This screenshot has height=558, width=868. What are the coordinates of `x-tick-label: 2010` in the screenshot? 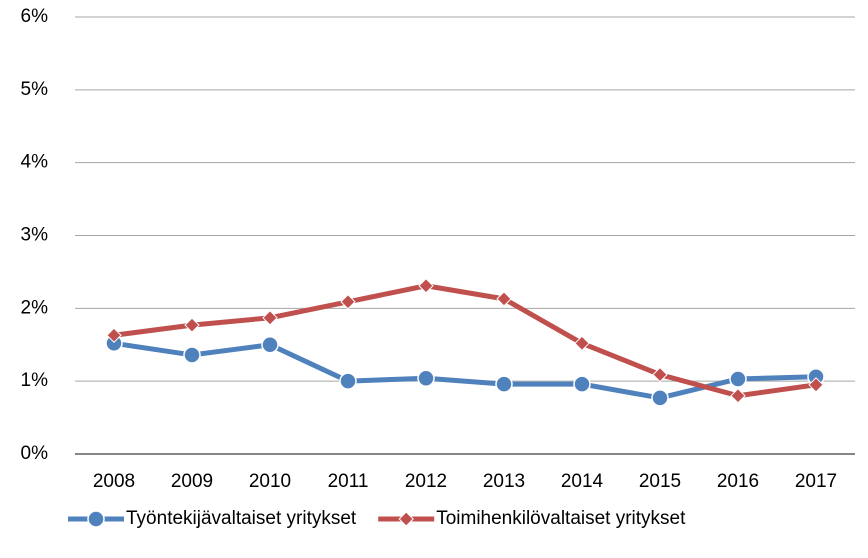 It's located at (270, 481).